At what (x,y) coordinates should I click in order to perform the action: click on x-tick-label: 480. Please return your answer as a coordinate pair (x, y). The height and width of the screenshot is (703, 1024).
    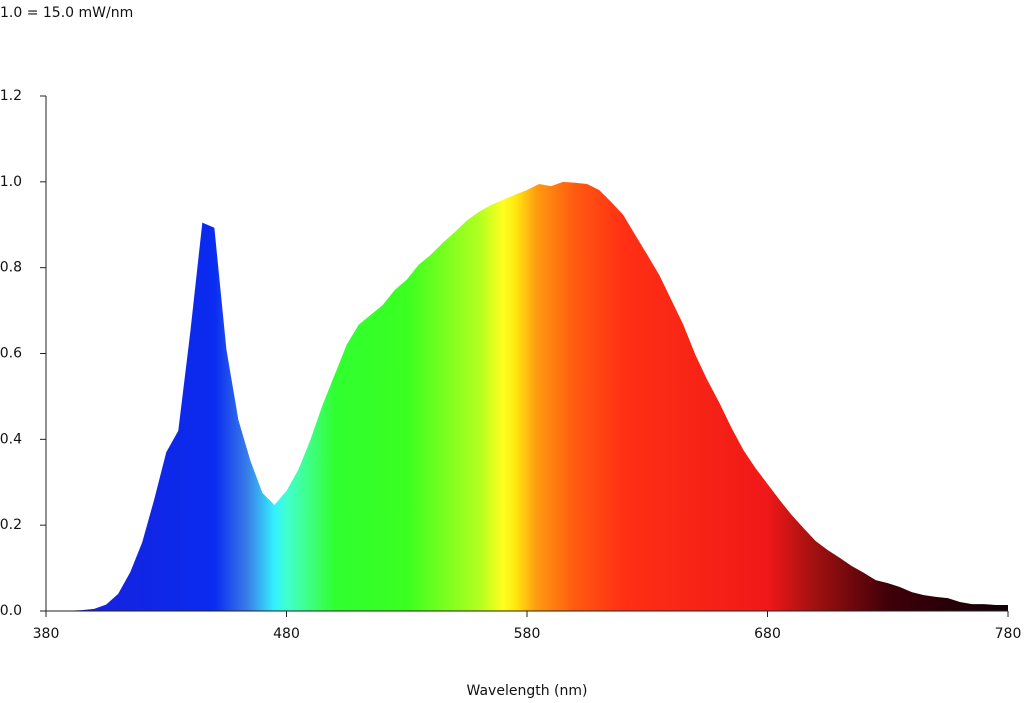
    Looking at the image, I should click on (286, 634).